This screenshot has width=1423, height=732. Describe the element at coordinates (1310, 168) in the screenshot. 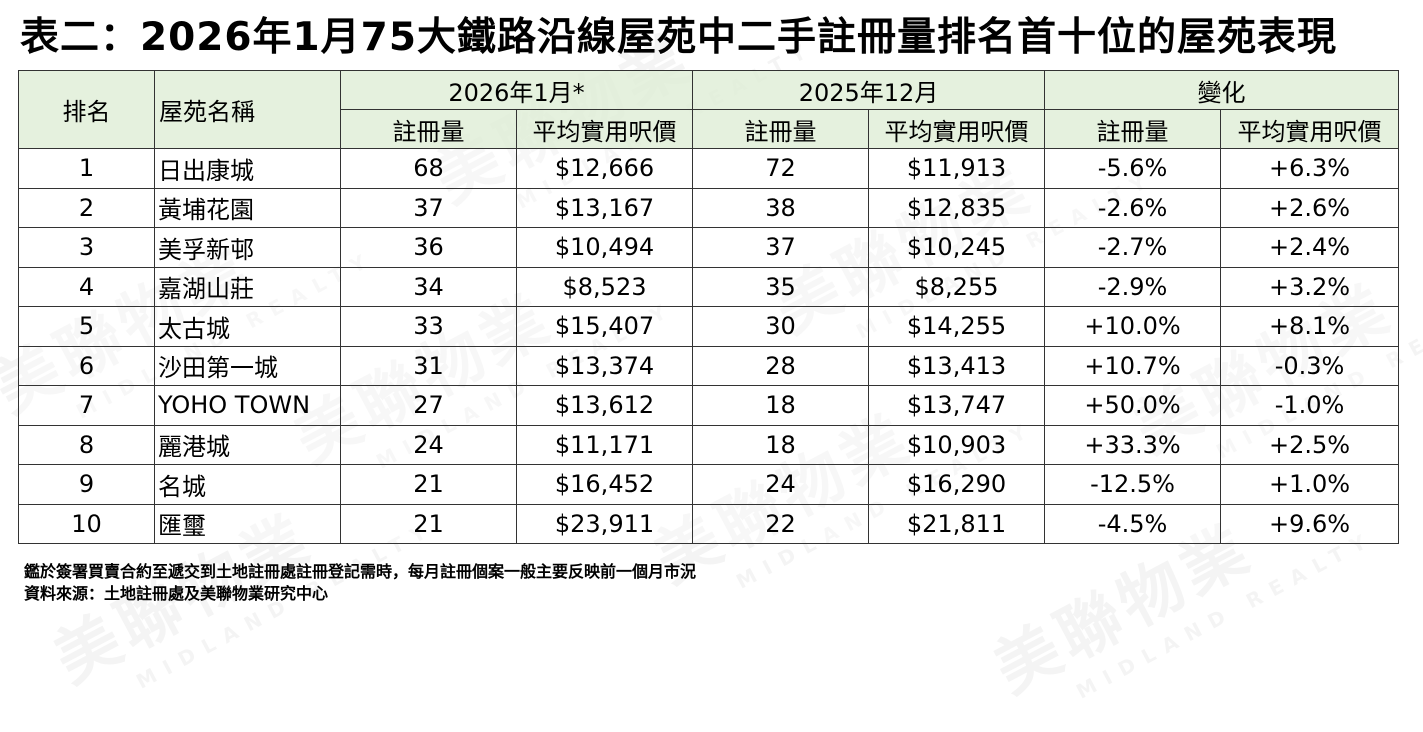

I see `change-avg-price-cell: +6.3%` at that location.